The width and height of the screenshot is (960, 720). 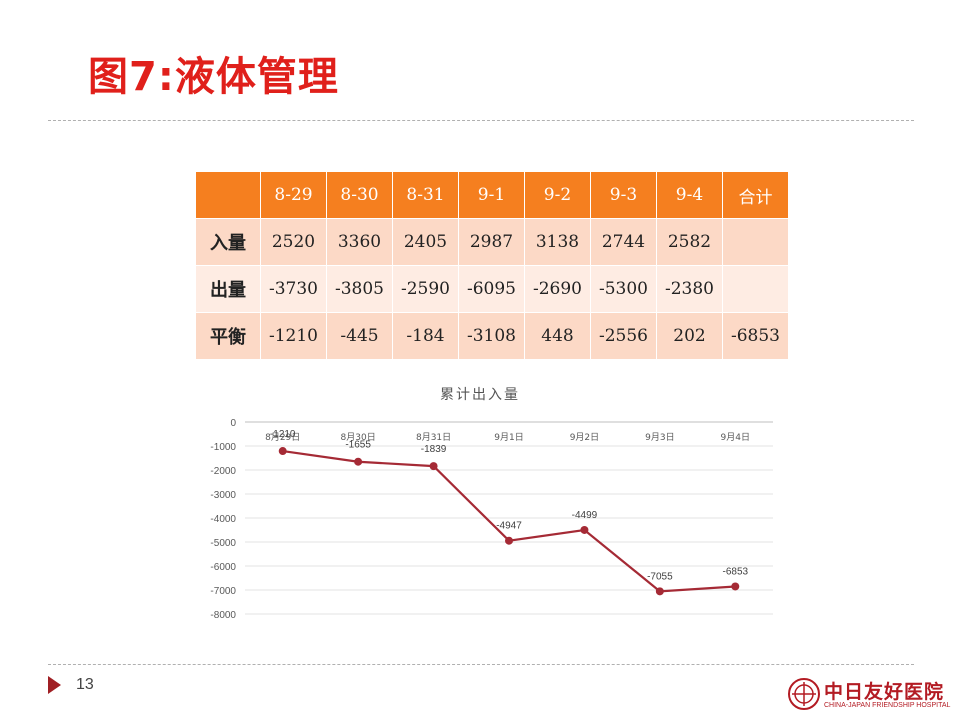 I want to click on row-label: 入量, so click(x=228, y=242).